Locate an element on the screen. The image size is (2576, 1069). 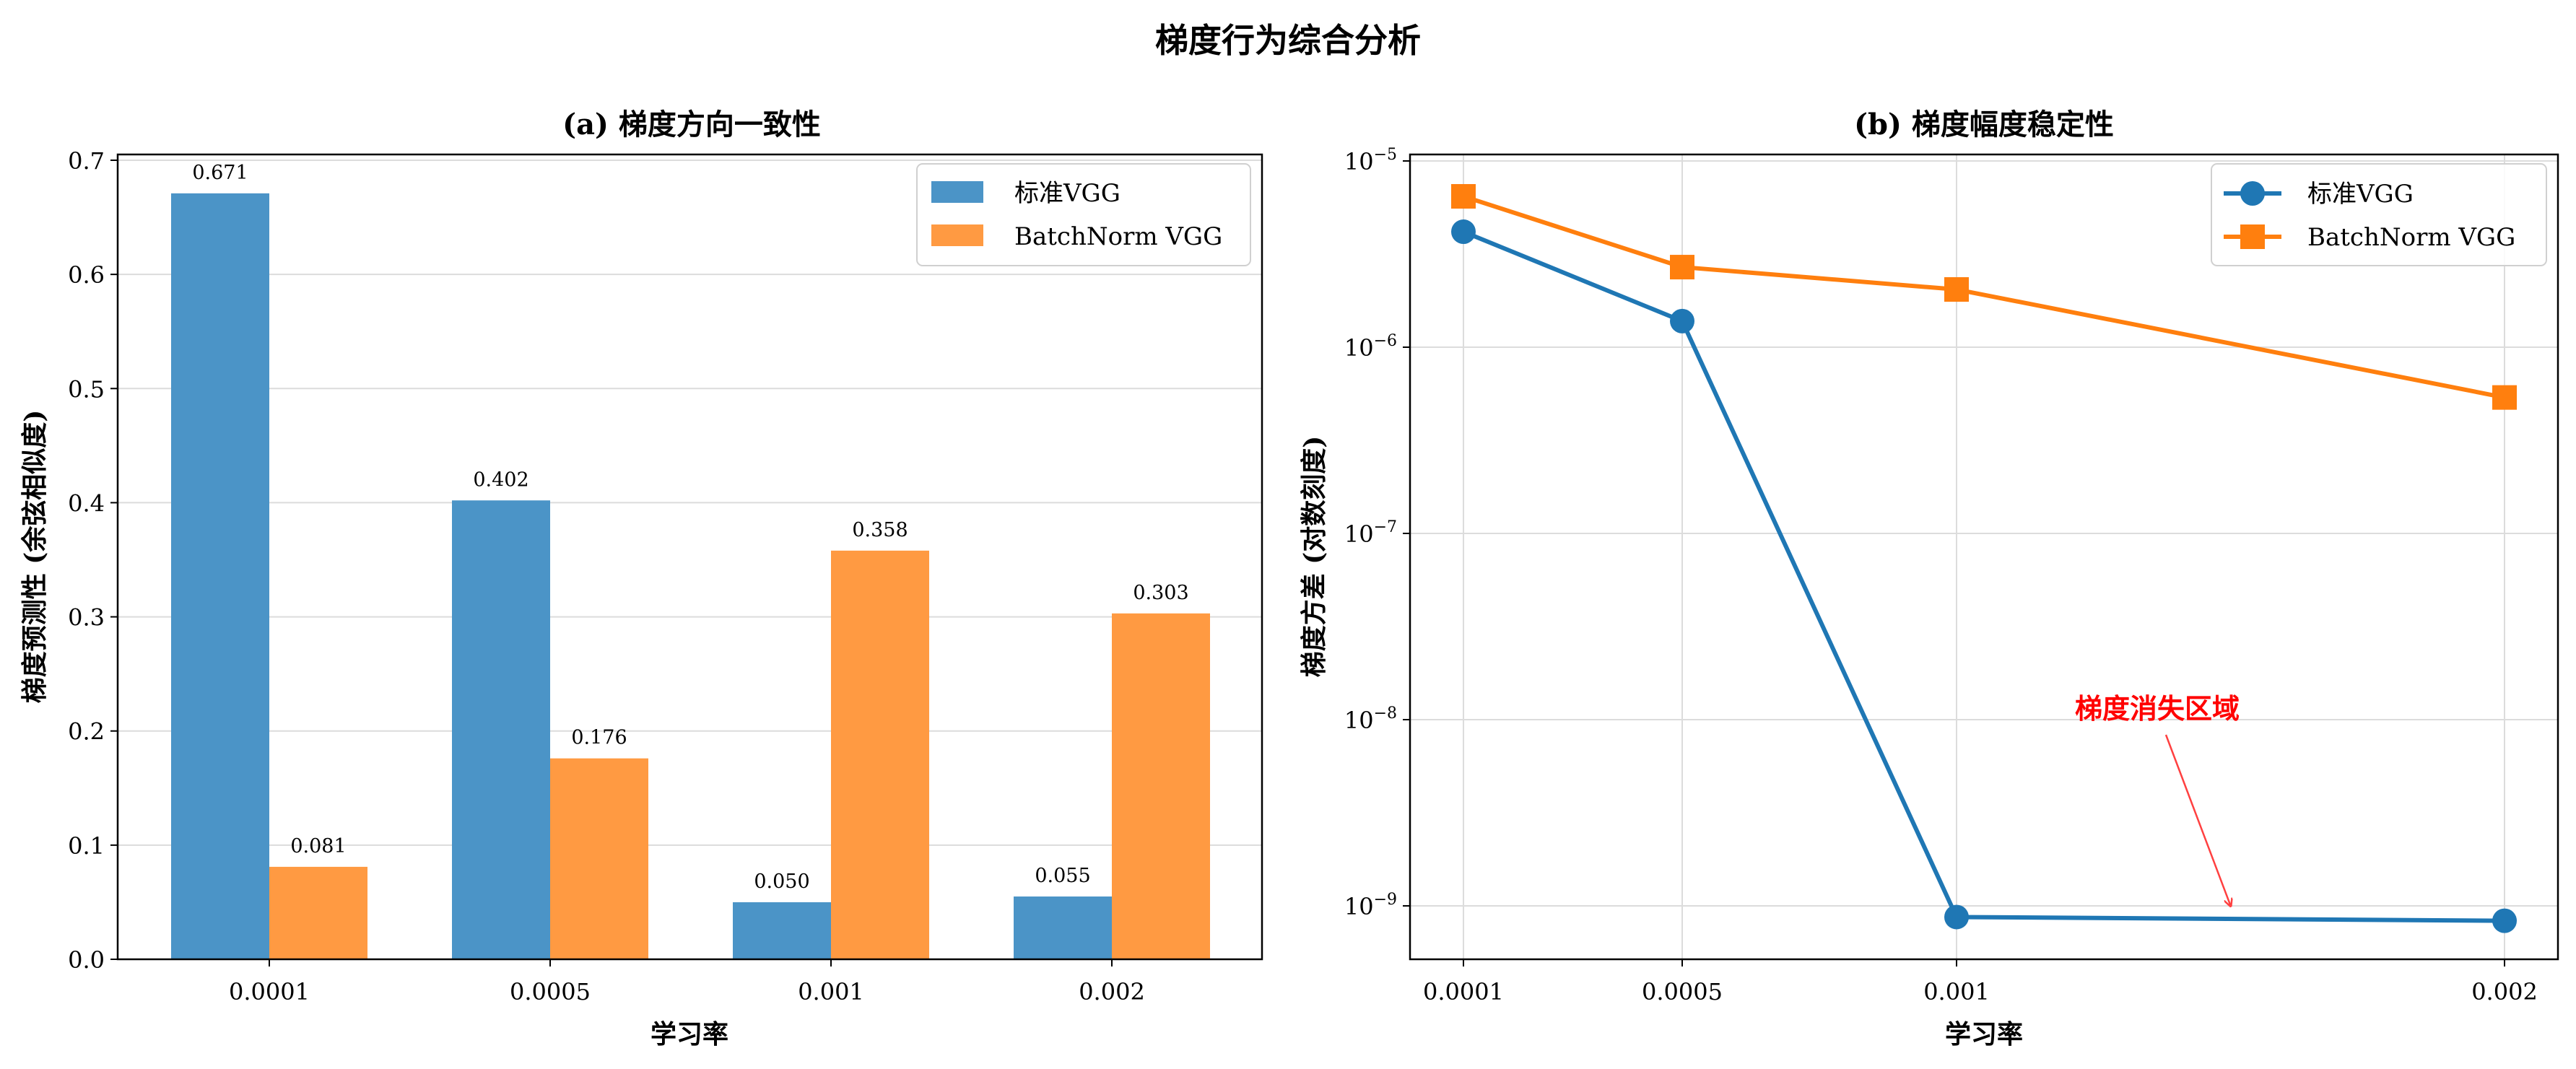
bar-value-label: 0.081 is located at coordinates (318, 846).